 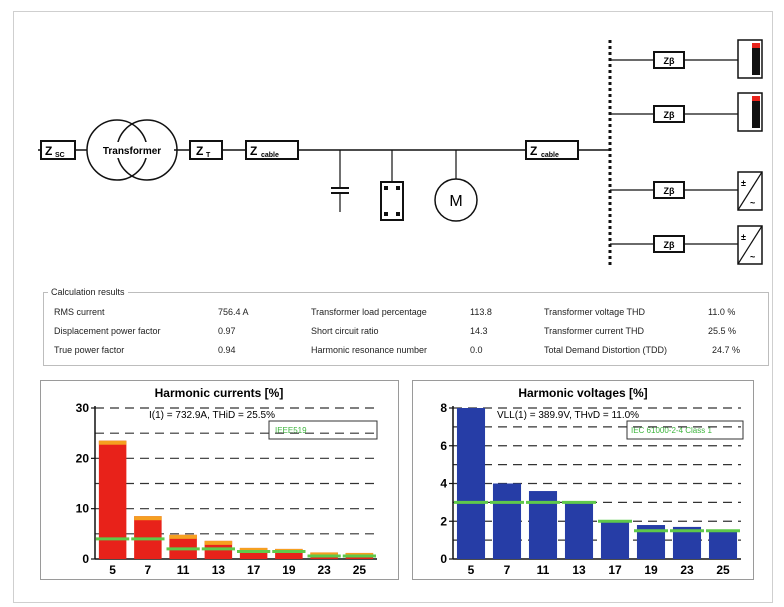 What do you see at coordinates (722, 312) in the screenshot?
I see `calc-value: 11.0 %` at bounding box center [722, 312].